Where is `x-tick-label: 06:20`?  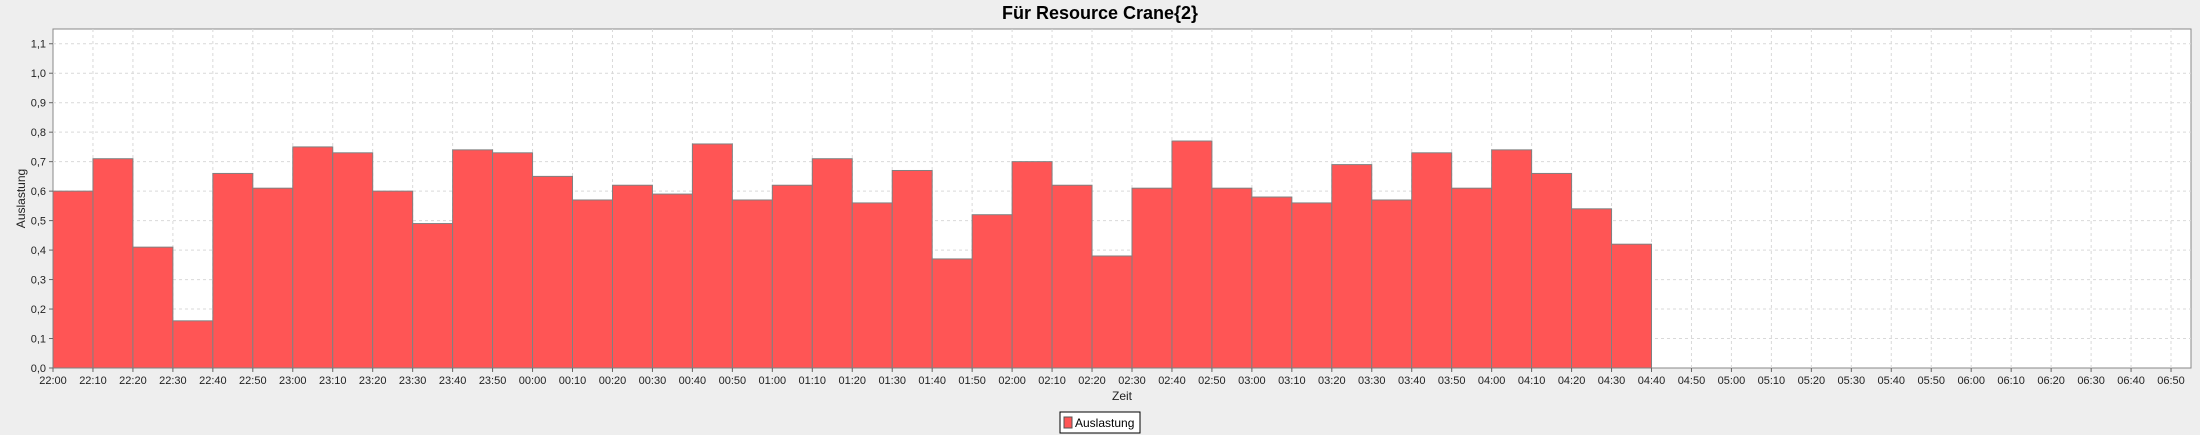 x-tick-label: 06:20 is located at coordinates (2051, 381).